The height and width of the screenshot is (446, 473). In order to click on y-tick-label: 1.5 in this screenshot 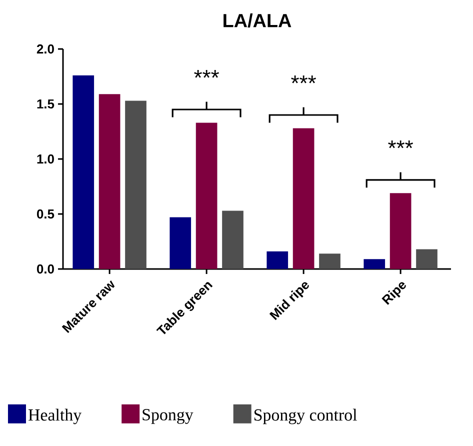, I will do `click(45, 104)`.